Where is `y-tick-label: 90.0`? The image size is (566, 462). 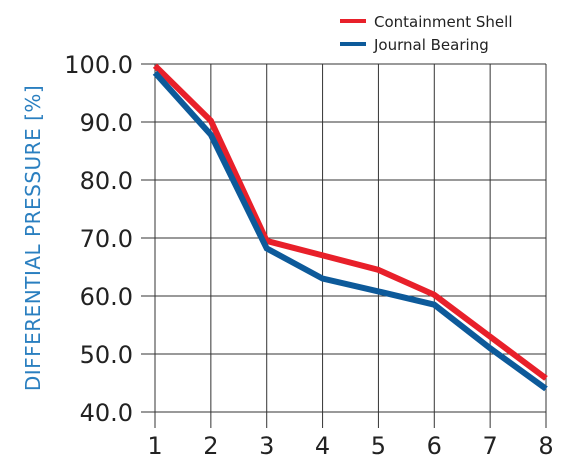 y-tick-label: 90.0 is located at coordinates (106, 123).